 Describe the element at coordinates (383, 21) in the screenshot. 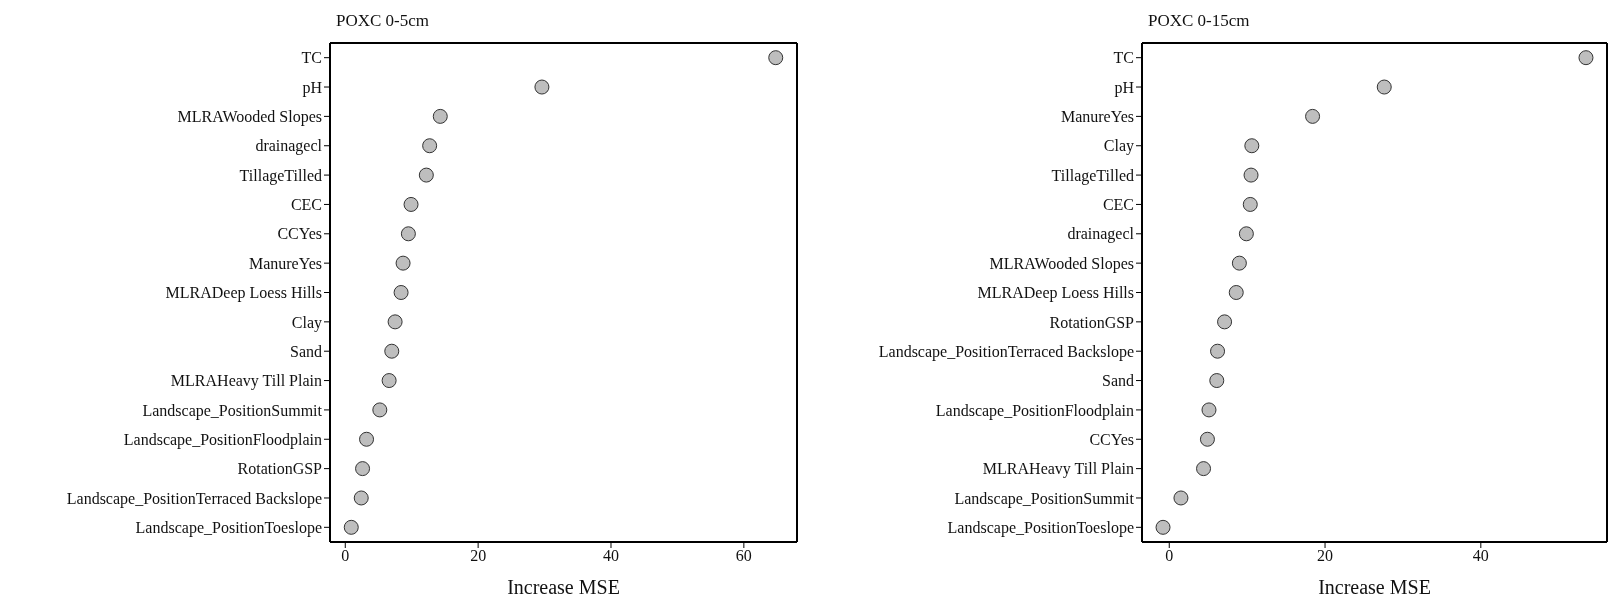

I see `chart-title: POXC 0-5cm` at that location.